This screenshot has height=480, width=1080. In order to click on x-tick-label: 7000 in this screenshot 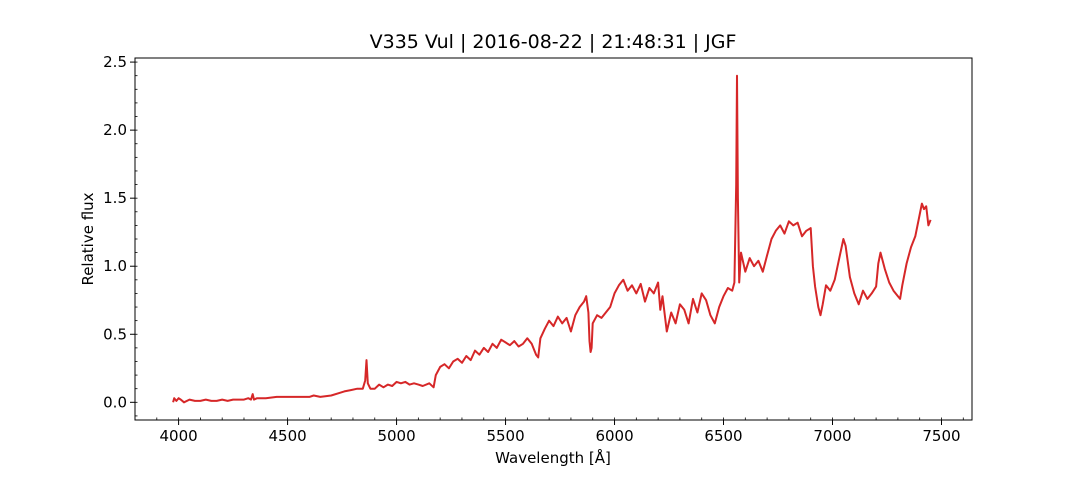, I will do `click(832, 436)`.